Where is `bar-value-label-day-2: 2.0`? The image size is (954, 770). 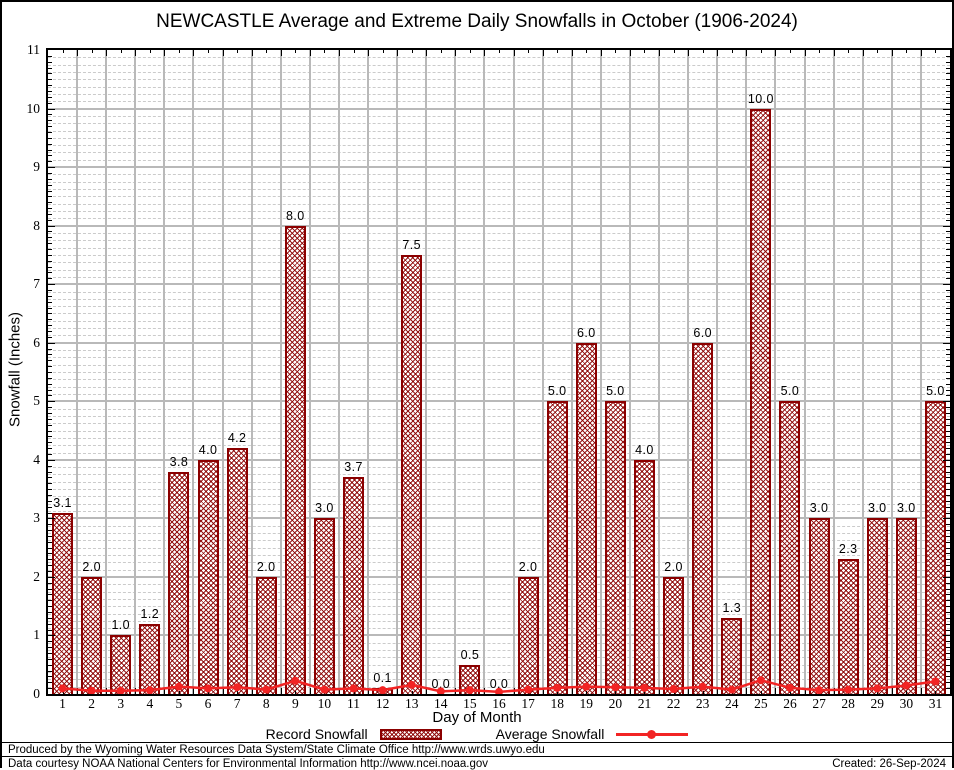
bar-value-label-day-2: 2.0 is located at coordinates (91, 566).